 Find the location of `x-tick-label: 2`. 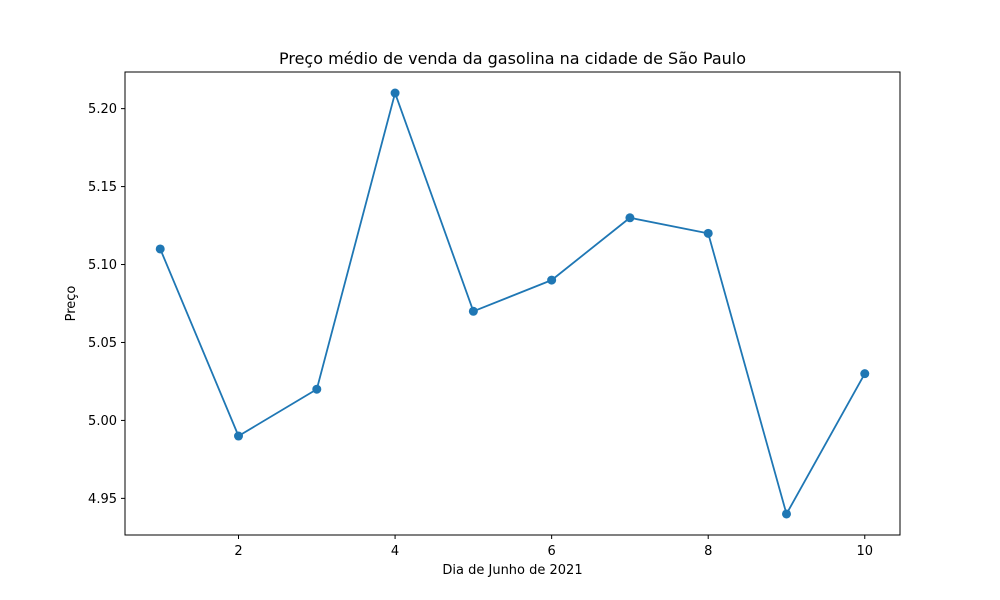

x-tick-label: 2 is located at coordinates (238, 551).